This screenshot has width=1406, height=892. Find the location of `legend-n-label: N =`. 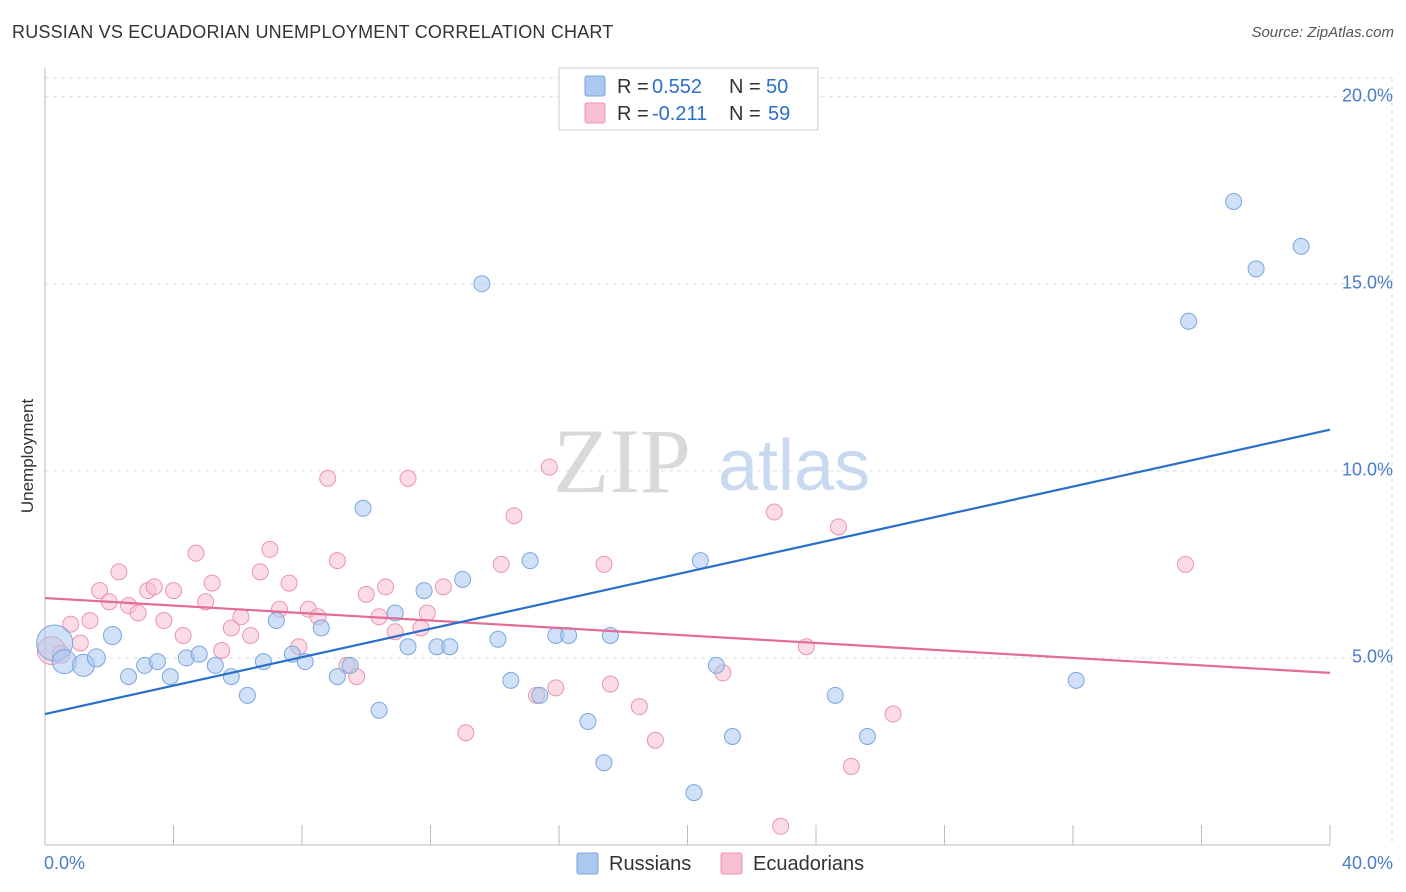

legend-n-label: N = is located at coordinates (745, 87).